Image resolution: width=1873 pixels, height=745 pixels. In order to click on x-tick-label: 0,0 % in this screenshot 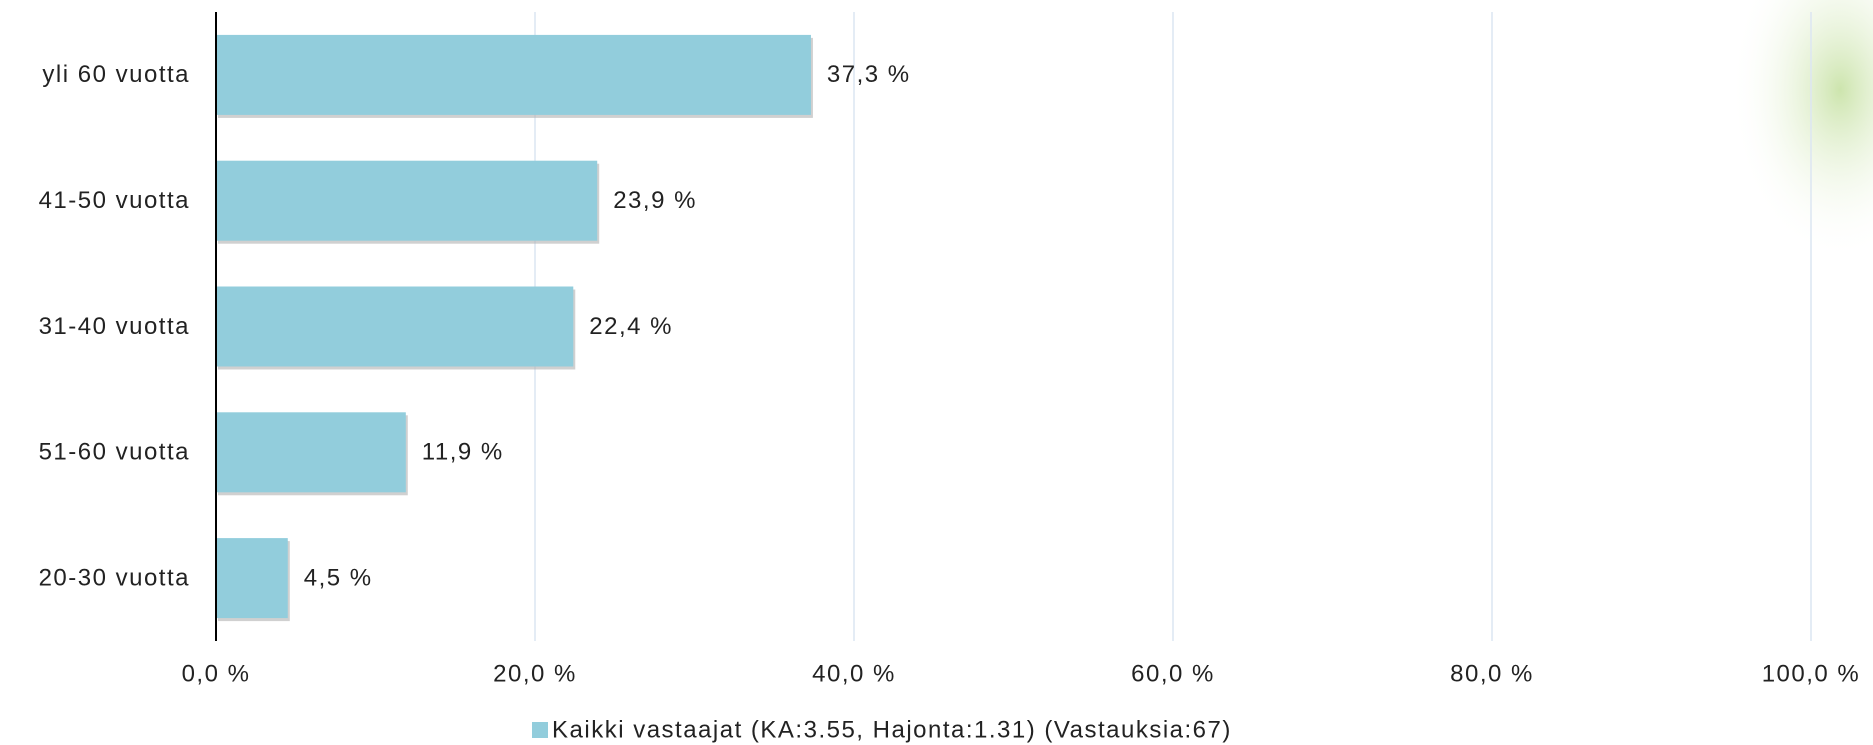, I will do `click(216, 673)`.